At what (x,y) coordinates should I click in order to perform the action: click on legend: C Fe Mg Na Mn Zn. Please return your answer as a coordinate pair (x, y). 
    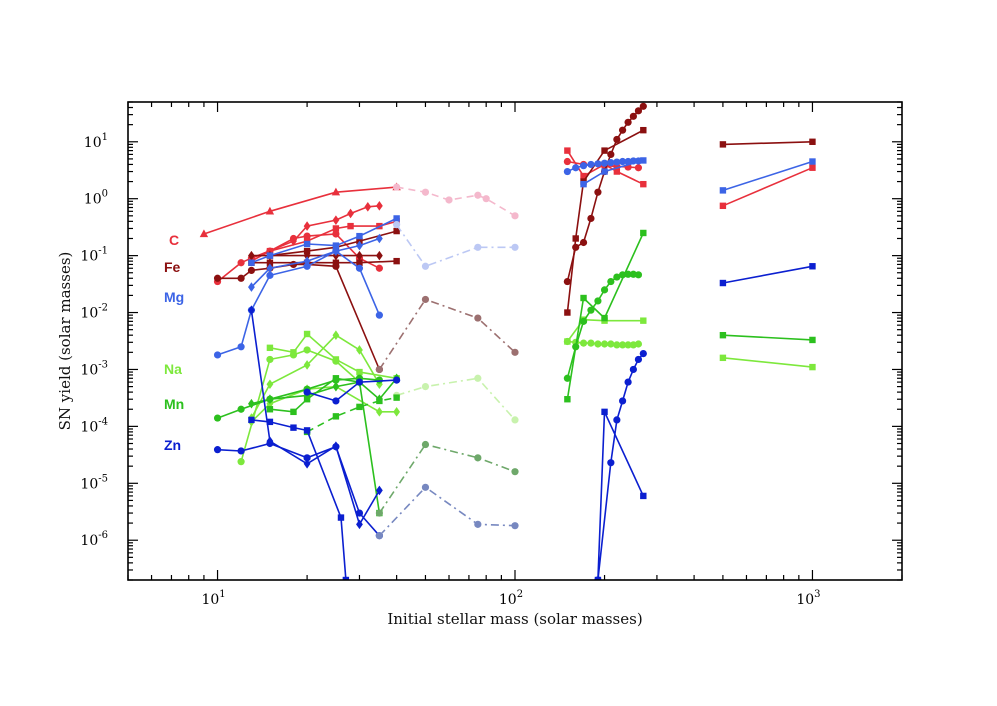
    Looking at the image, I should click on (174, 342).